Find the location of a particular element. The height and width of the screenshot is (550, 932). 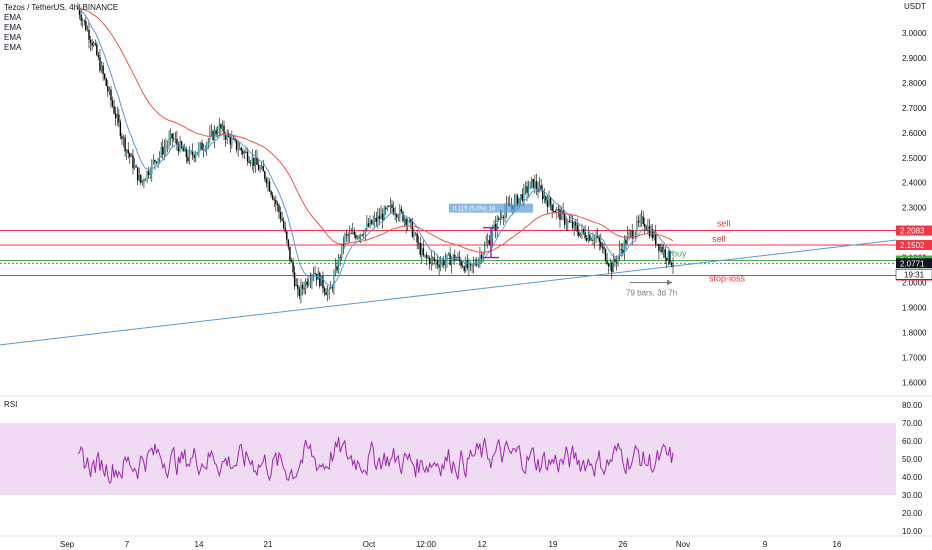

rsi-tick-4: 50.00 is located at coordinates (912, 459).